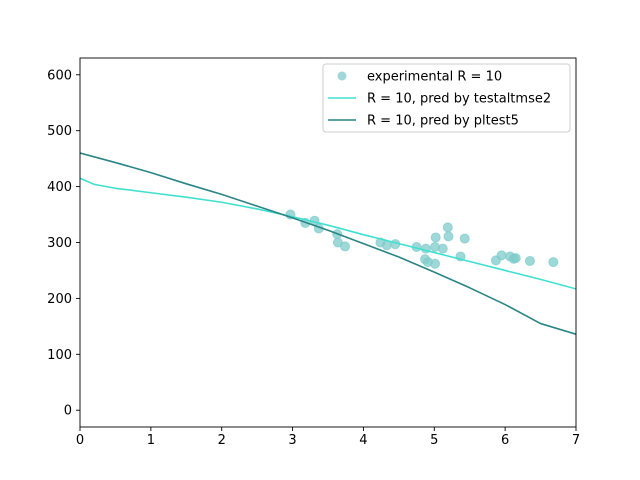  I want to click on y-tick-label-0: 0, so click(68, 411).